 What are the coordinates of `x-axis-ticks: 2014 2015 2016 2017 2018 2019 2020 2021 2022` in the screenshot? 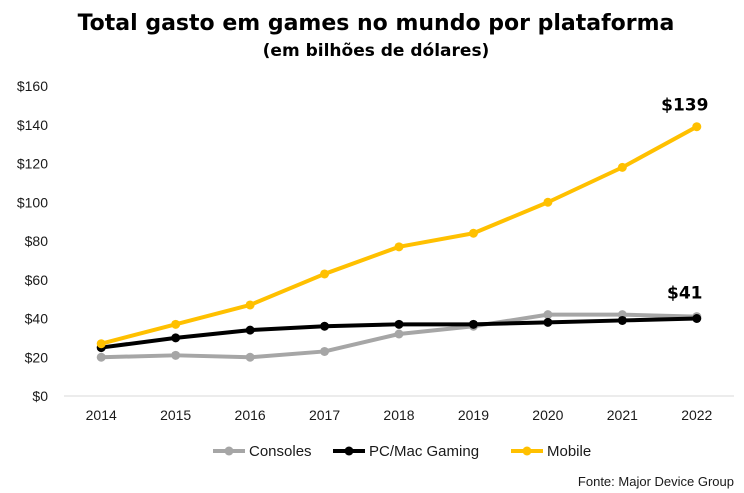 It's located at (399, 415).